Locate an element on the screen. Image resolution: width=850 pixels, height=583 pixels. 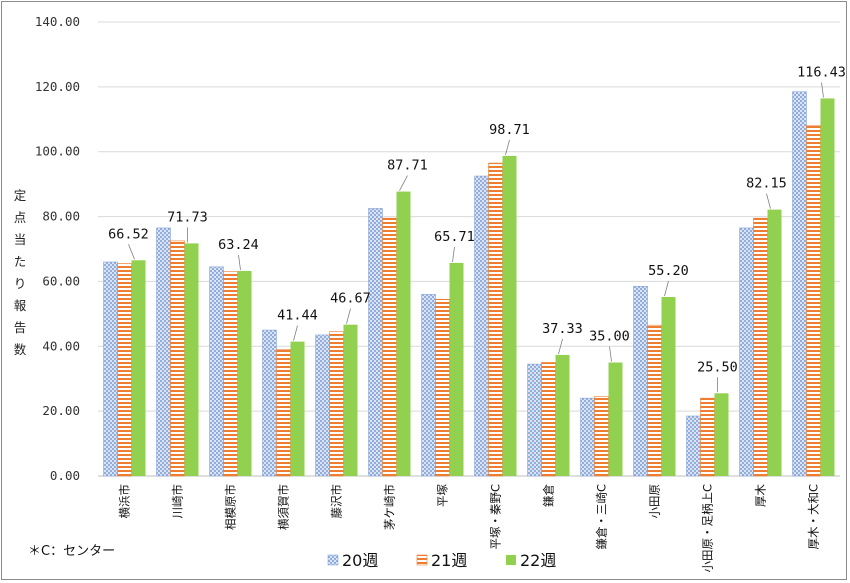
data-label: 37.33 is located at coordinates (562, 329).